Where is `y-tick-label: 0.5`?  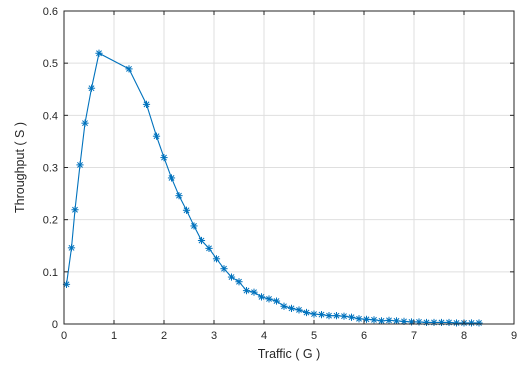 y-tick-label: 0.5 is located at coordinates (50, 64).